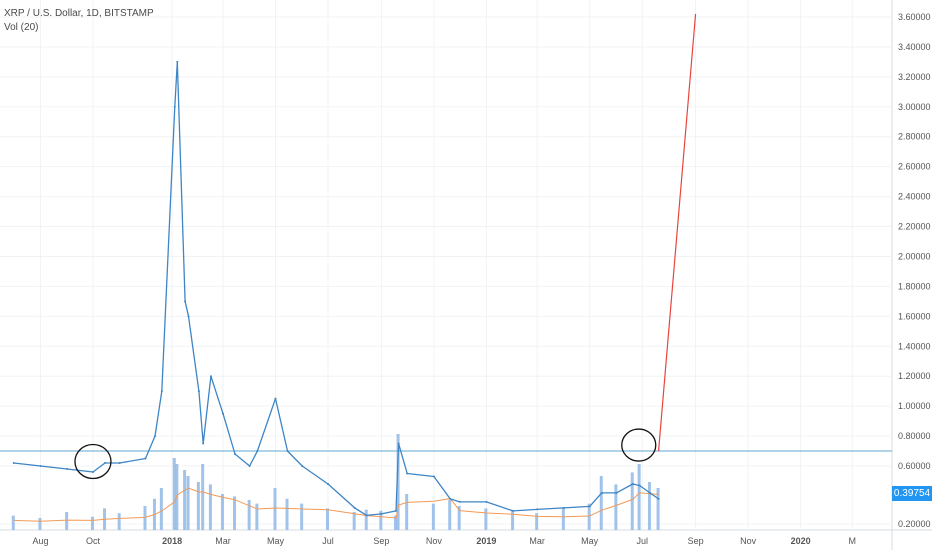 Image resolution: width=932 pixels, height=555 pixels. What do you see at coordinates (914, 256) in the screenshot?
I see `y-tick-label: 2.00000` at bounding box center [914, 256].